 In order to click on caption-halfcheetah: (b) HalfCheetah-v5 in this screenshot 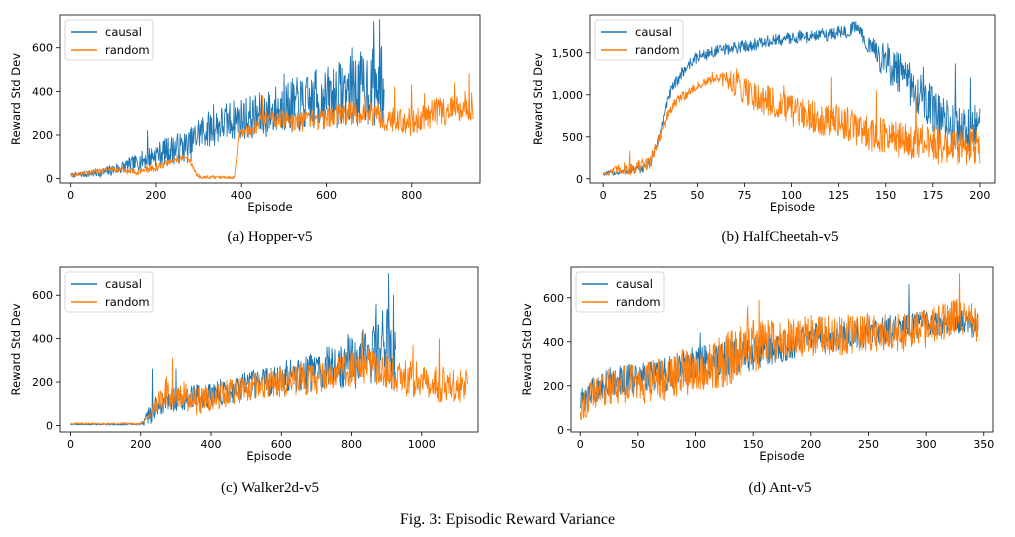, I will do `click(780, 237)`.